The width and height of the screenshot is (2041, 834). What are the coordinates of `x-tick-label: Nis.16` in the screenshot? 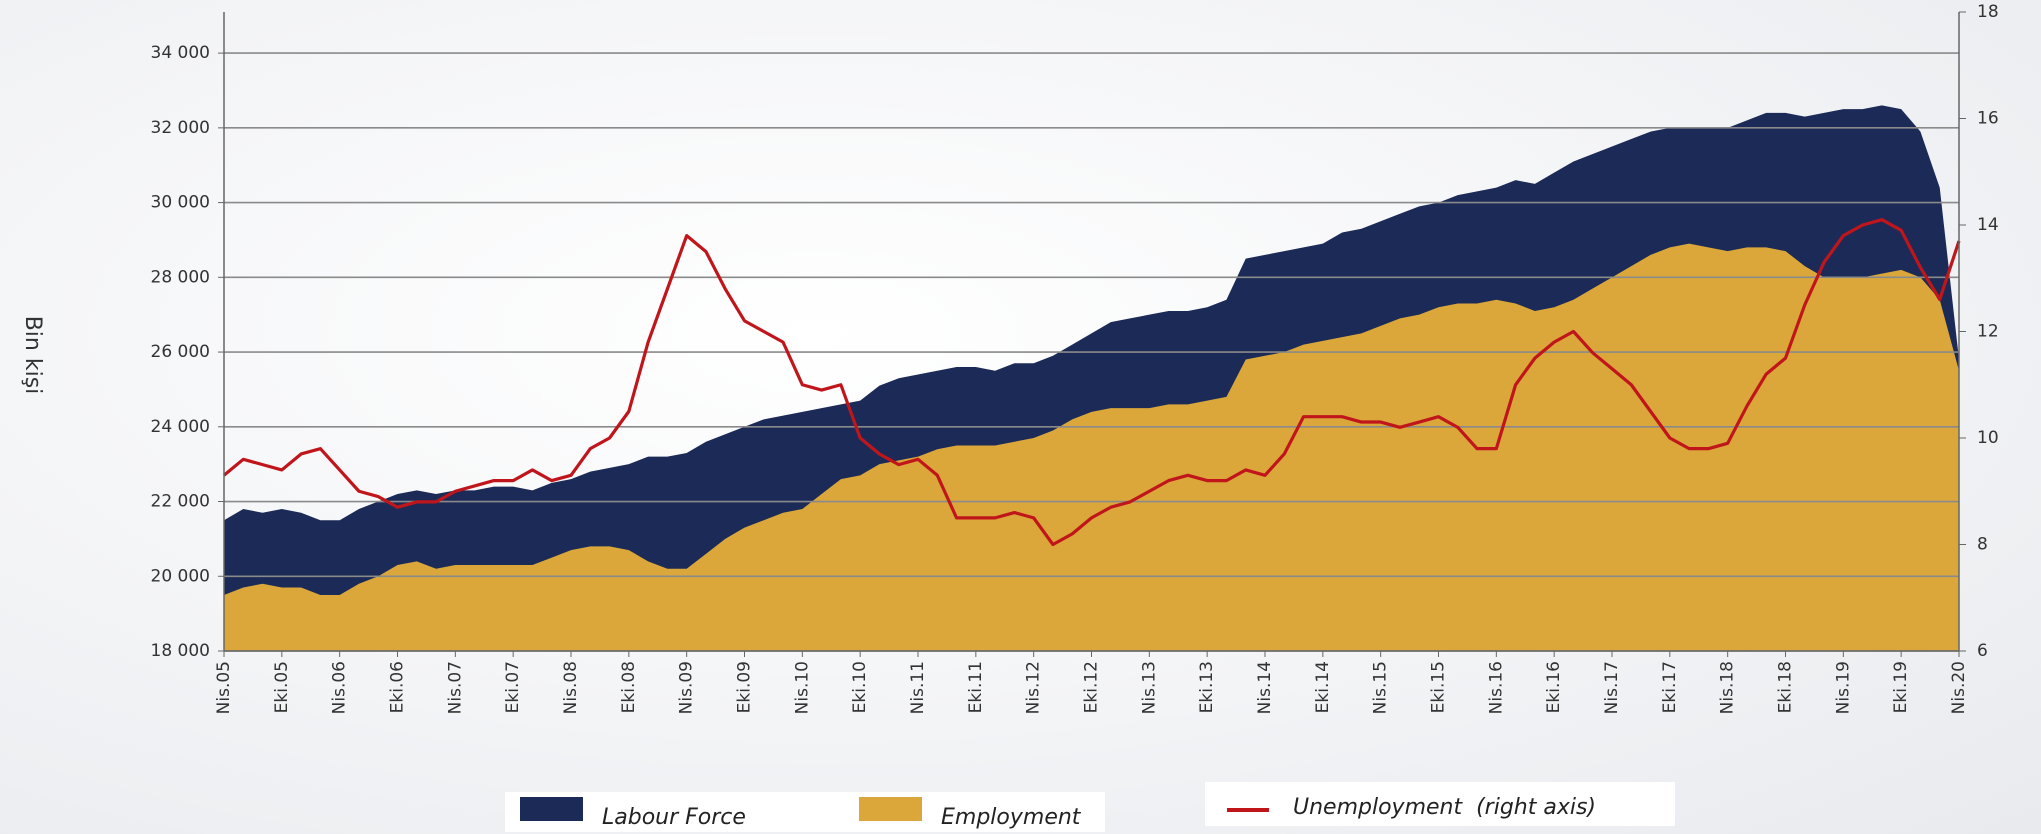 It's located at (1496, 687).